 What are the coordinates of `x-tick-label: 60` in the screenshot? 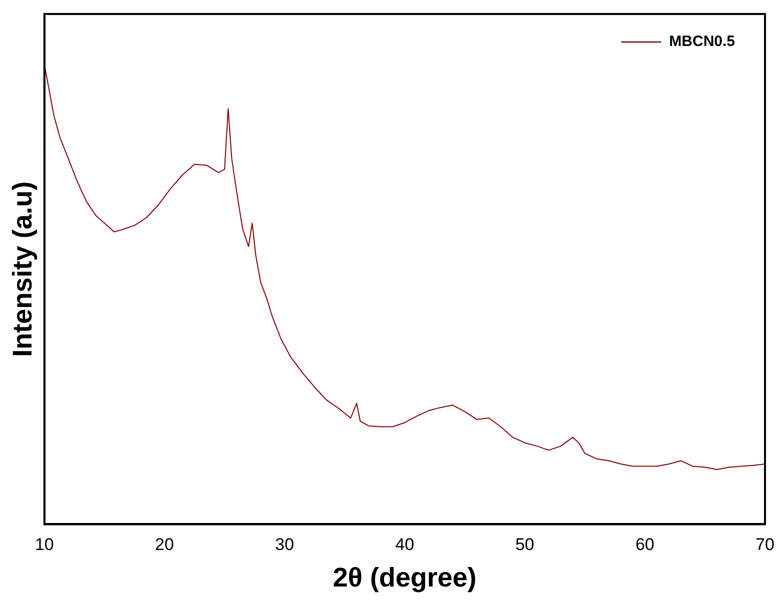 It's located at (644, 544).